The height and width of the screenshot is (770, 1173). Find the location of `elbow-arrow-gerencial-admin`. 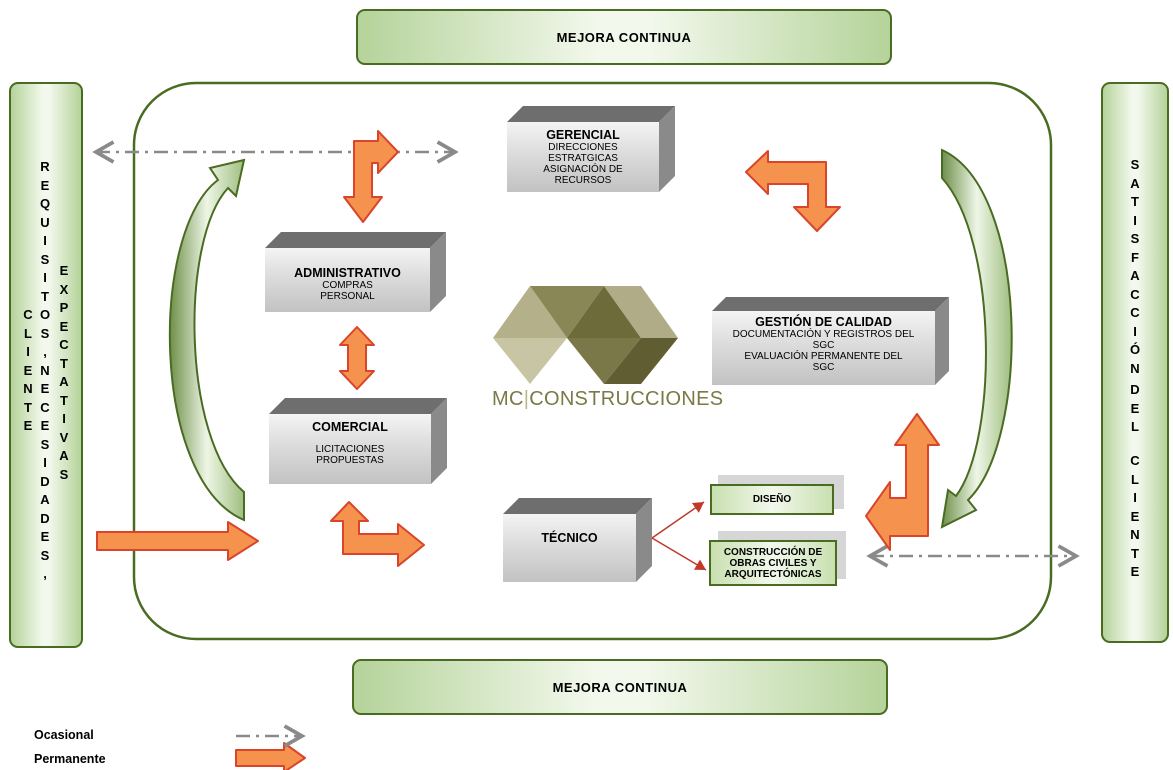

elbow-arrow-gerencial-admin is located at coordinates (371, 176).